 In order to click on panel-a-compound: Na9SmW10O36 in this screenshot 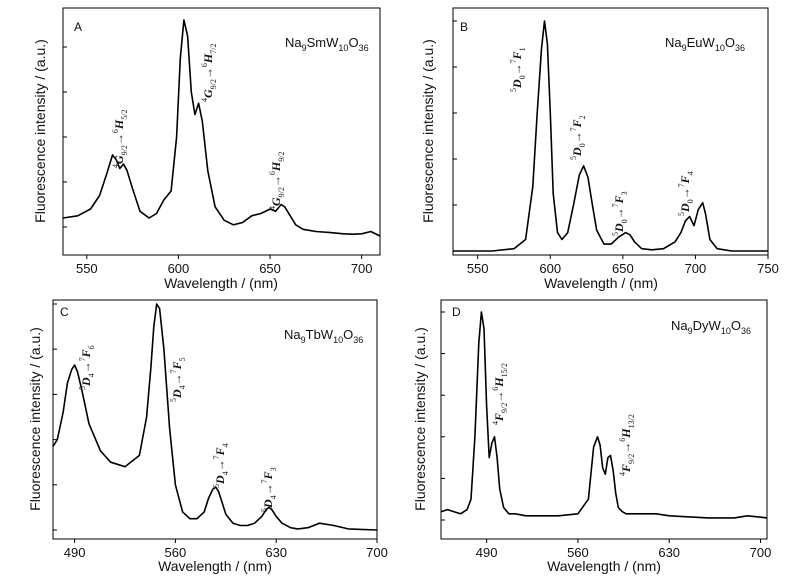, I will do `click(327, 44)`.